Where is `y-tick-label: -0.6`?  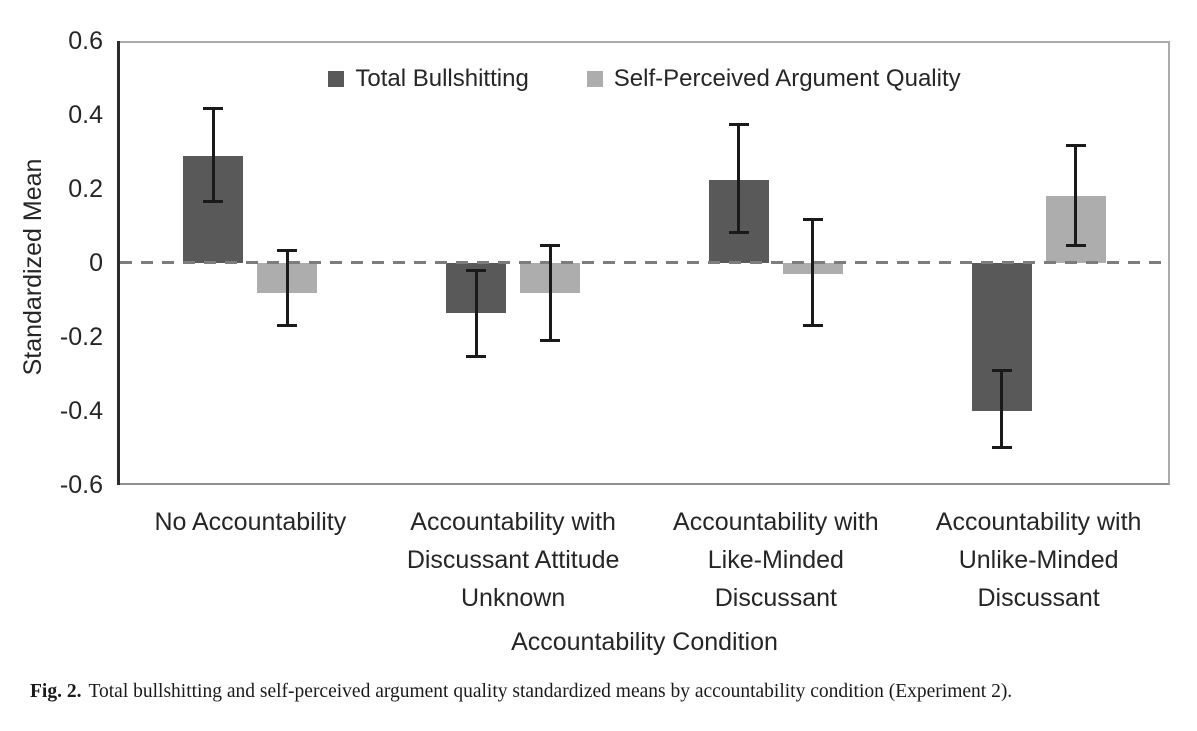 y-tick-label: -0.6 is located at coordinates (81, 485).